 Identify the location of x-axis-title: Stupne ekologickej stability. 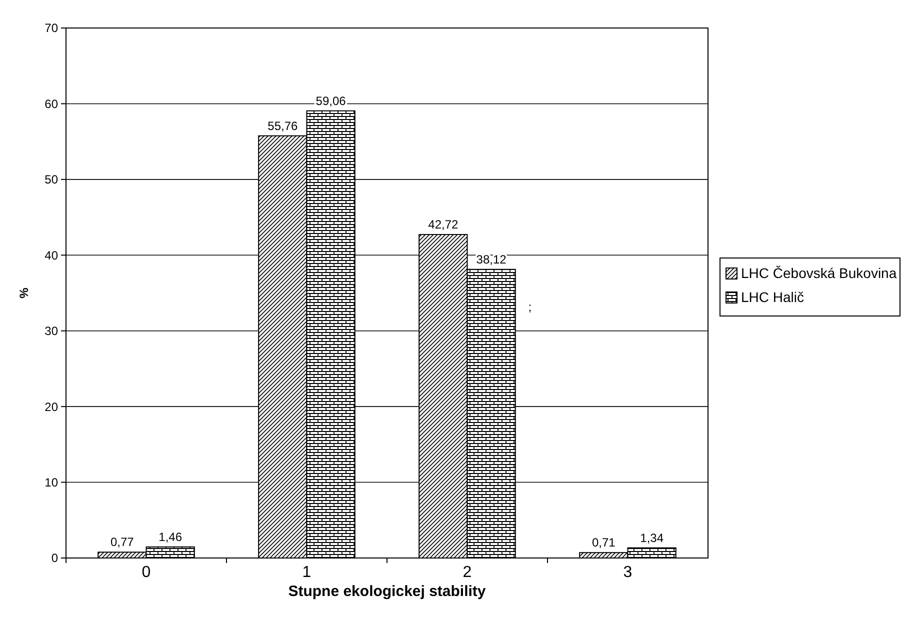
(387, 591).